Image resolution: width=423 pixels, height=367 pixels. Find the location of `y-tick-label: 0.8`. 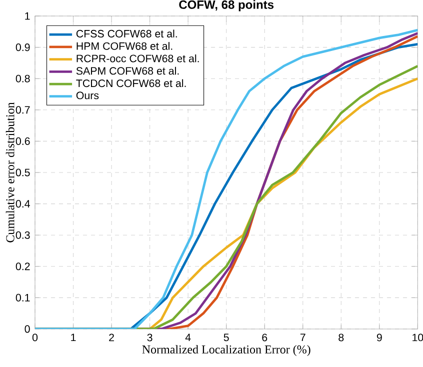

y-tick-label: 0.8 is located at coordinates (23, 78).